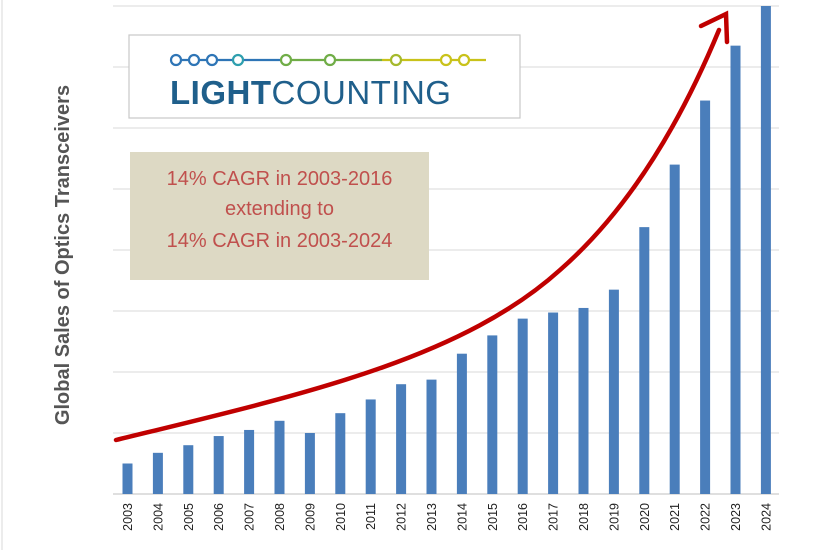  I want to click on bar-2005, so click(188, 469).